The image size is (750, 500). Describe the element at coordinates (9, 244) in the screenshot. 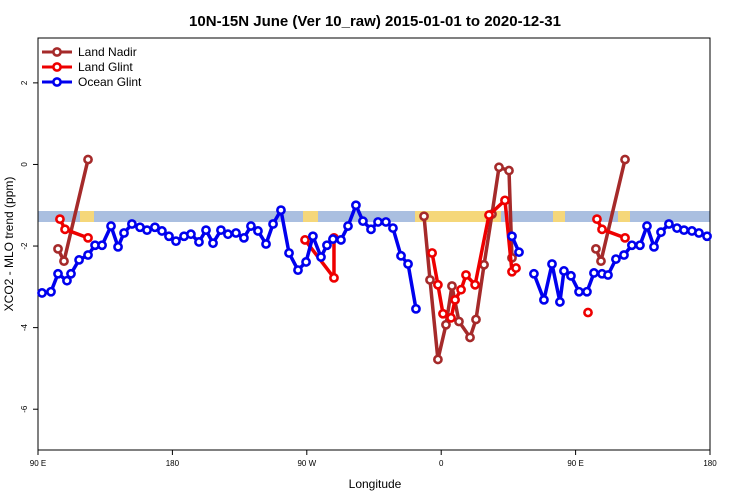

I see `y-axis-label: XCO2 - MLO trend (ppm)` at that location.